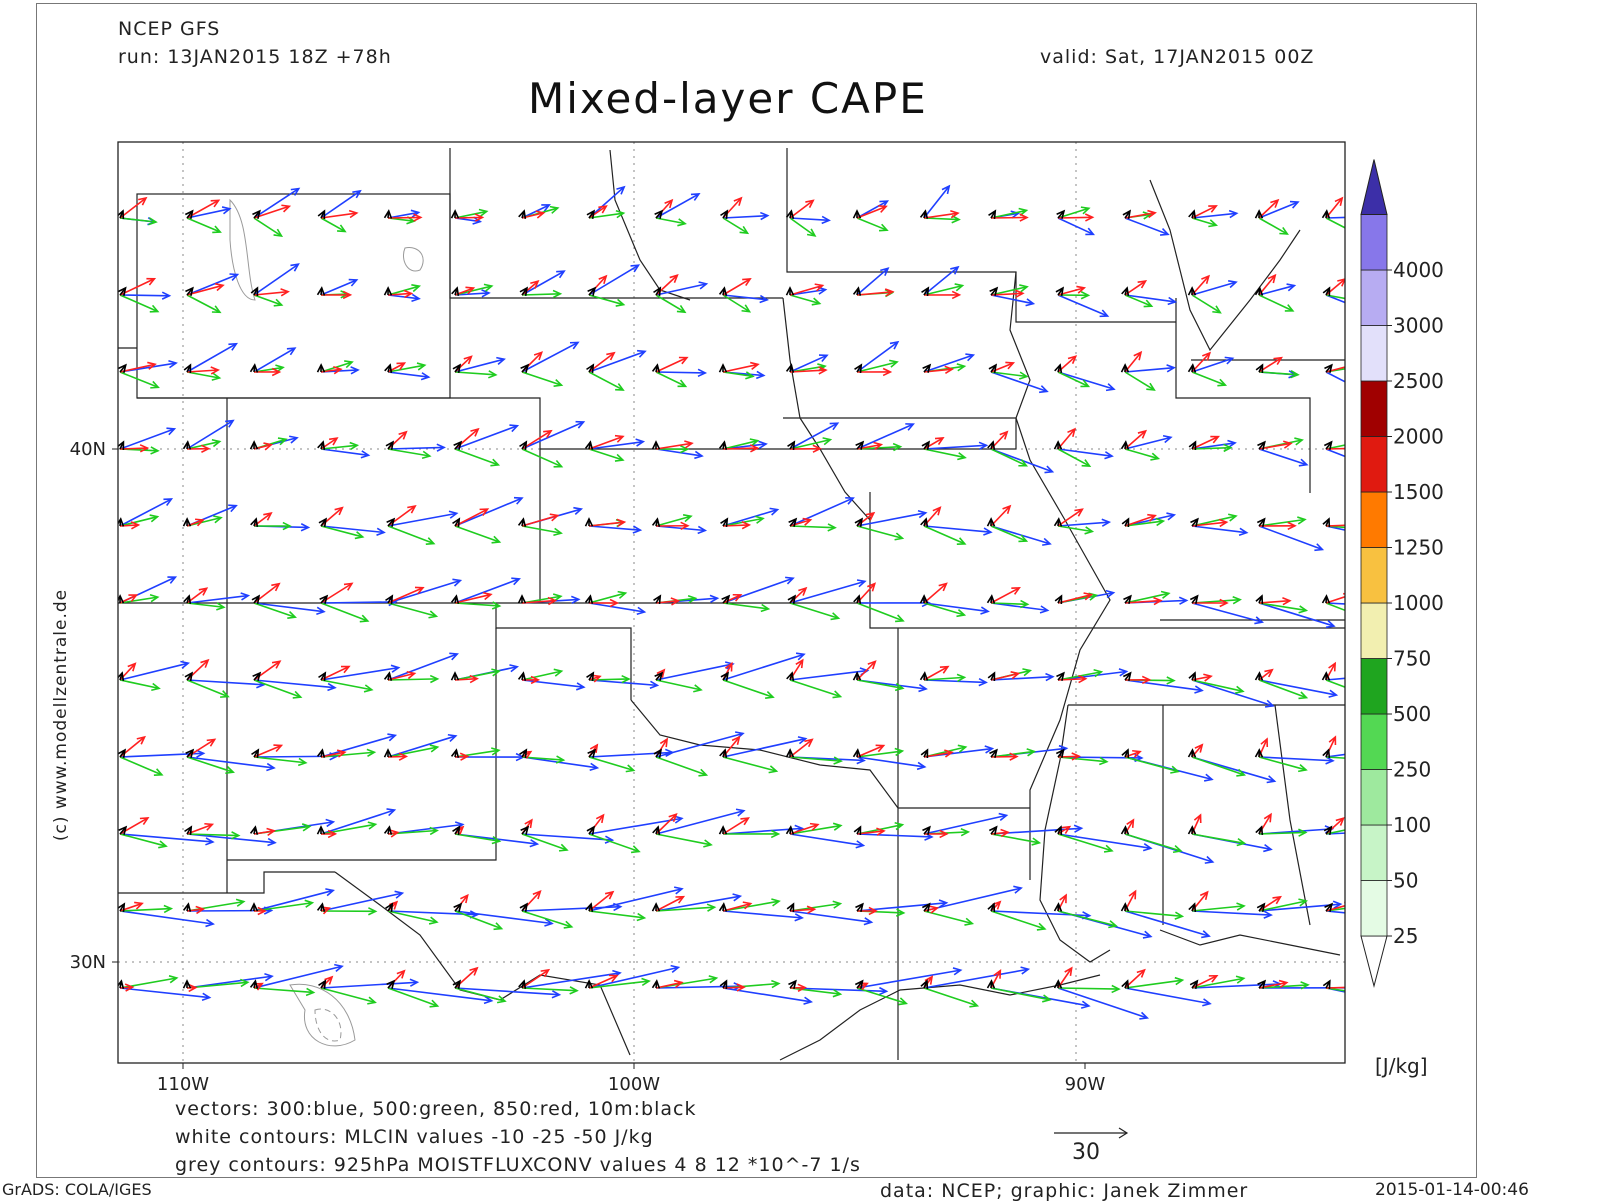 This screenshot has width=1600, height=1202. Describe the element at coordinates (1374, 187) in the screenshot. I see `colorbar-upper-extend` at that location.